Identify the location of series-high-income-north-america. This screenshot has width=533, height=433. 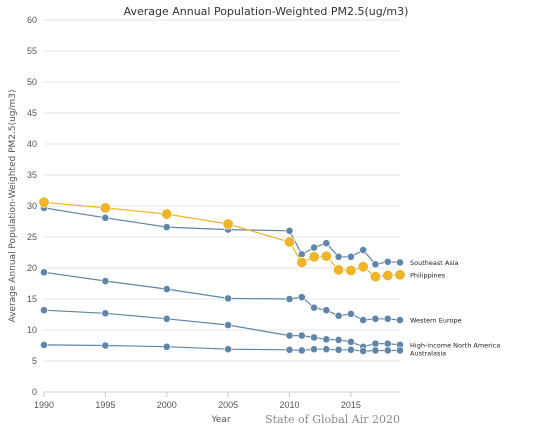
(222, 328).